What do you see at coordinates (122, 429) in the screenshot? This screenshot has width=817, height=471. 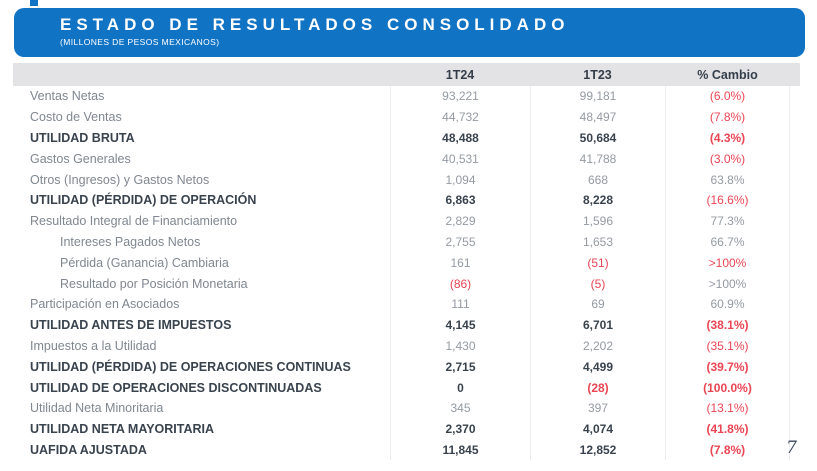 I see `row-label: UTILIDAD NETA MAYORITARIA` at bounding box center [122, 429].